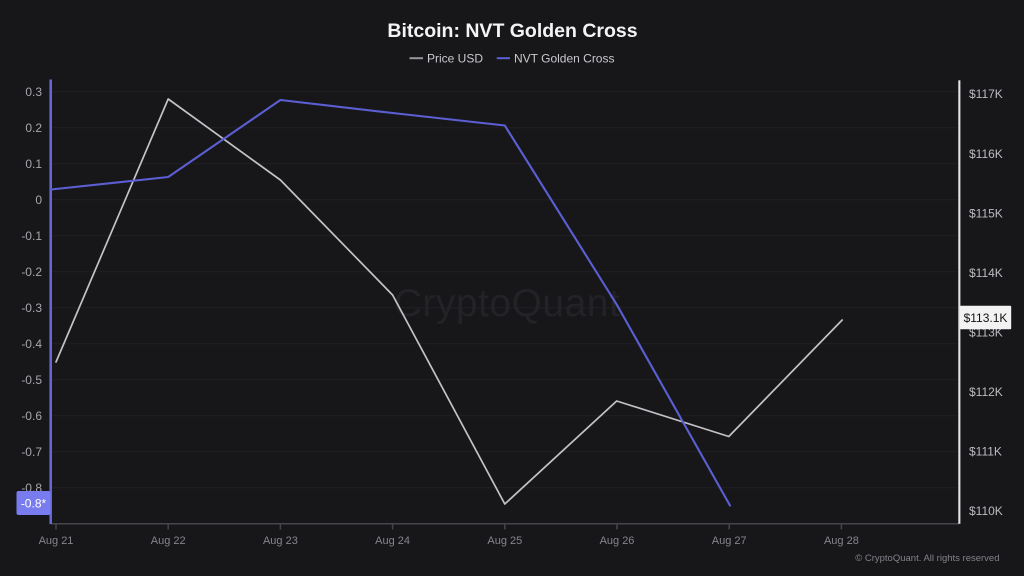 The width and height of the screenshot is (1024, 576). Describe the element at coordinates (986, 511) in the screenshot. I see `svg-text: $110K` at that location.